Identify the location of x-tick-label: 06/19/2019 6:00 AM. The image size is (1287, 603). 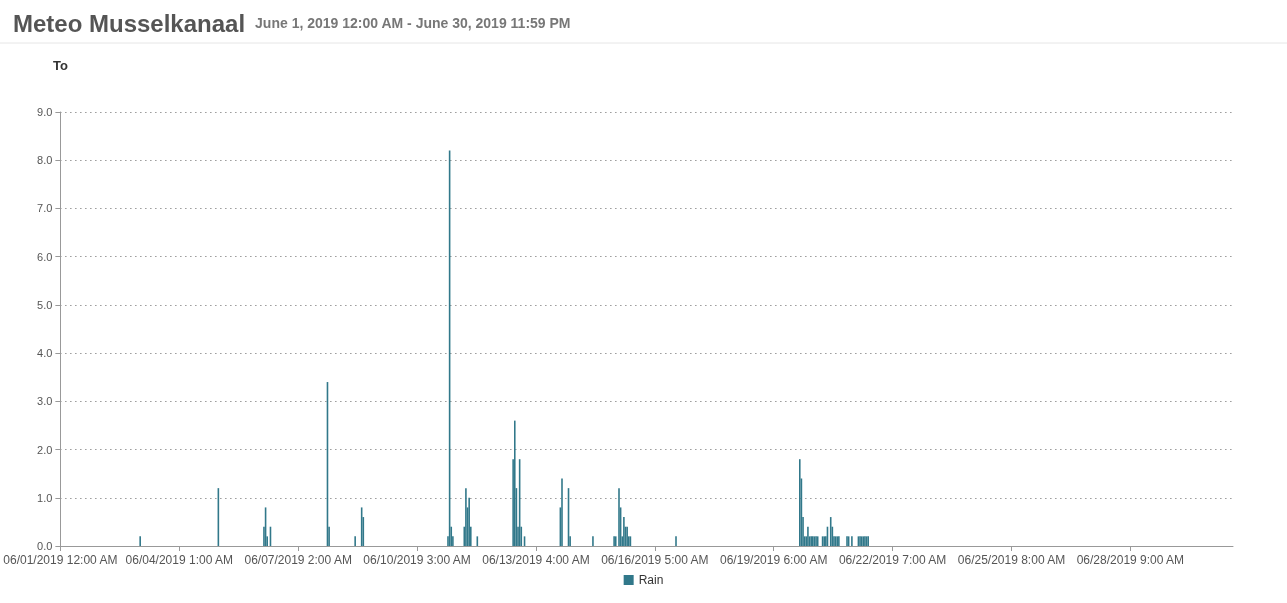
(774, 560).